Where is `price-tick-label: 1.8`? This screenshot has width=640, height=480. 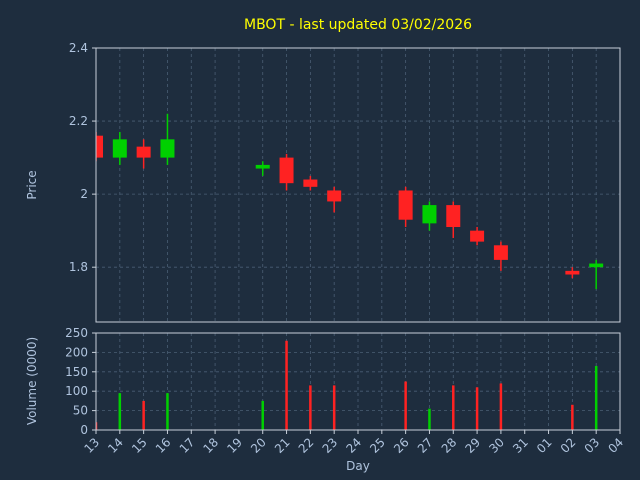
price-tick-label: 1.8 is located at coordinates (78, 267).